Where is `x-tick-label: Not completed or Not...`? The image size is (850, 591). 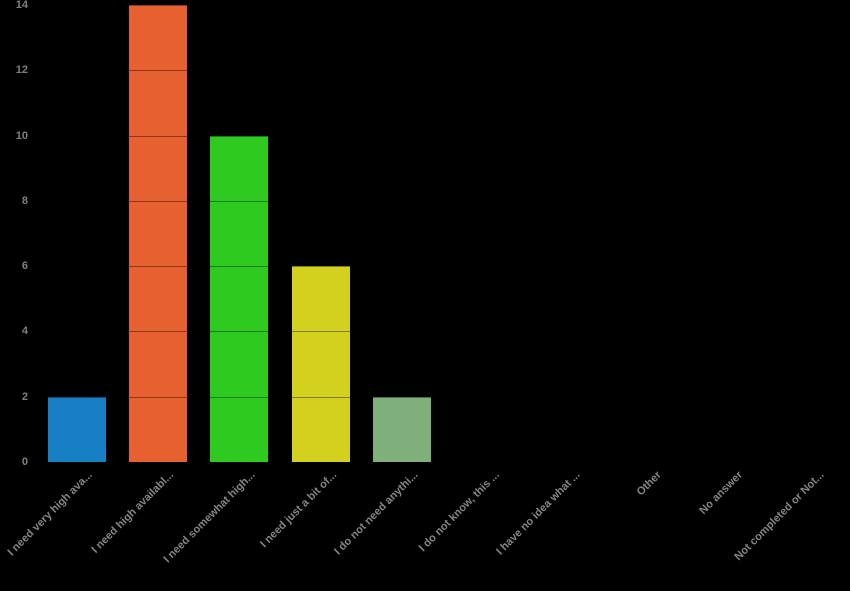
x-tick-label: Not completed or Not... is located at coordinates (779, 516).